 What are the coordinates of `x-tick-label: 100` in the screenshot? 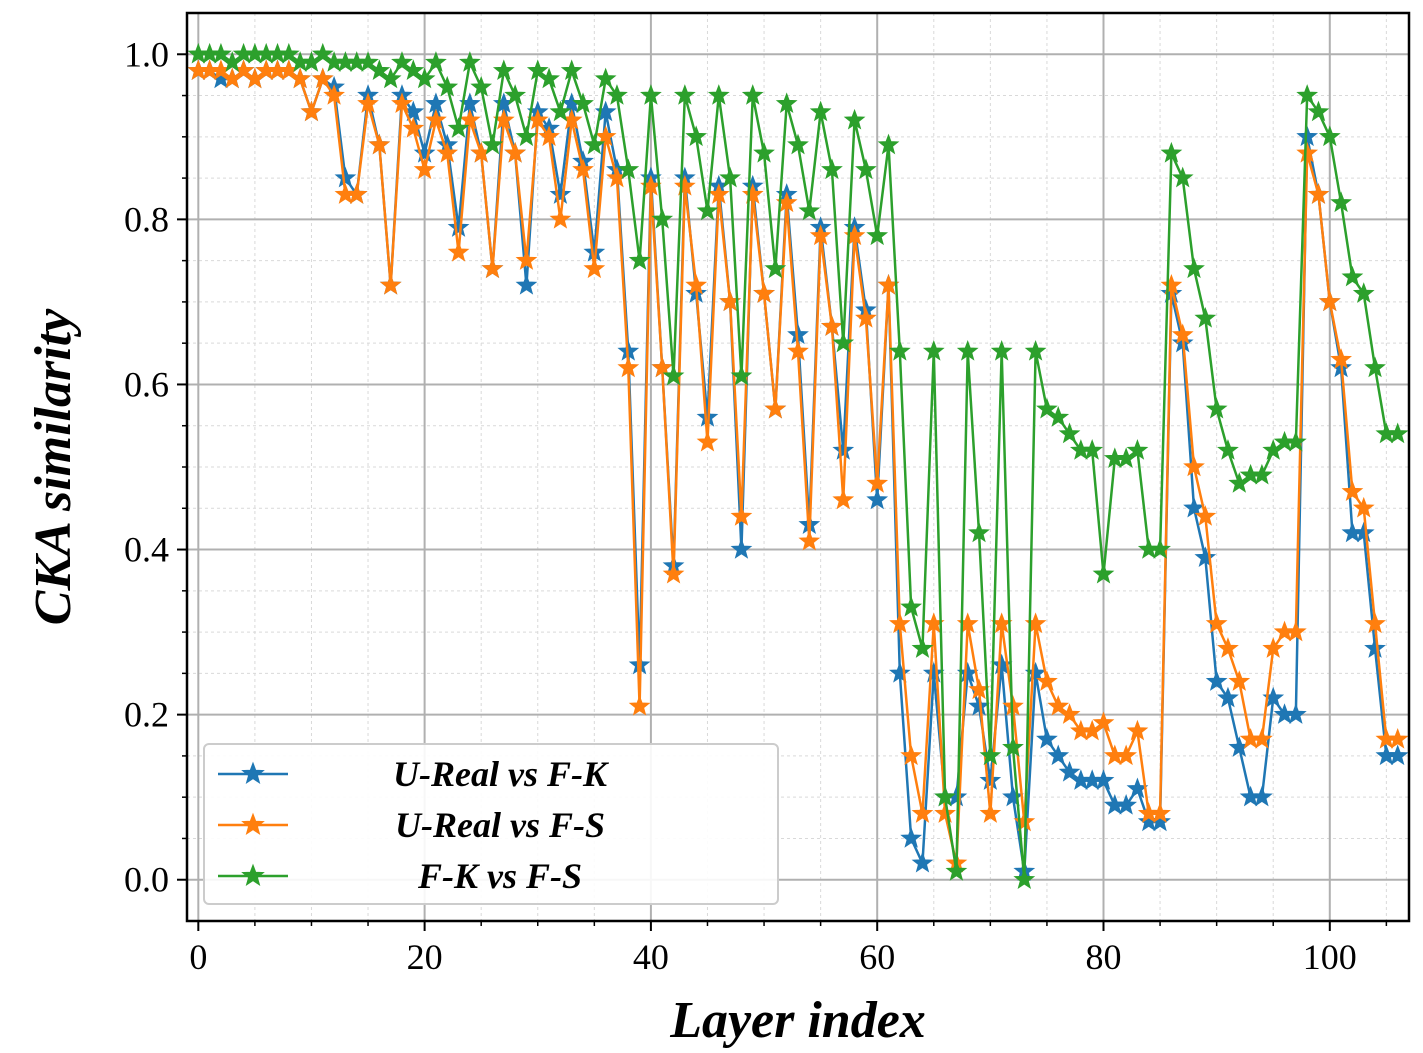 It's located at (1330, 957).